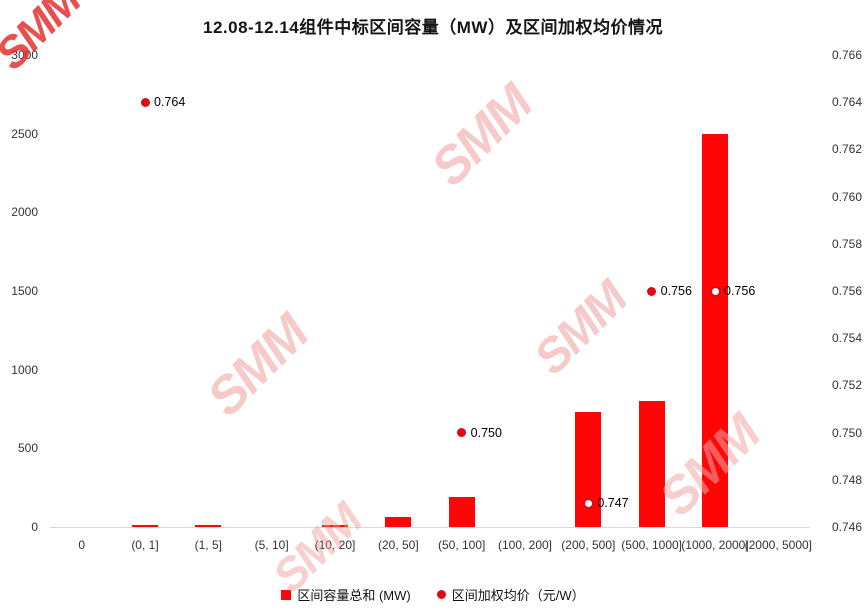 This screenshot has width=866, height=612. What do you see at coordinates (847, 432) in the screenshot?
I see `right-axis-tick: 0.750` at bounding box center [847, 432].